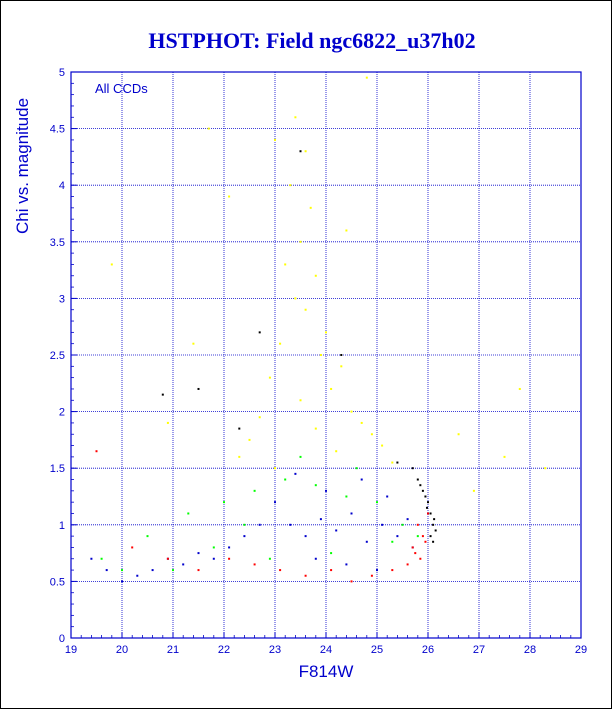 This screenshot has height=709, width=612. Describe the element at coordinates (62, 639) in the screenshot. I see `y-tick-label: 0` at that location.